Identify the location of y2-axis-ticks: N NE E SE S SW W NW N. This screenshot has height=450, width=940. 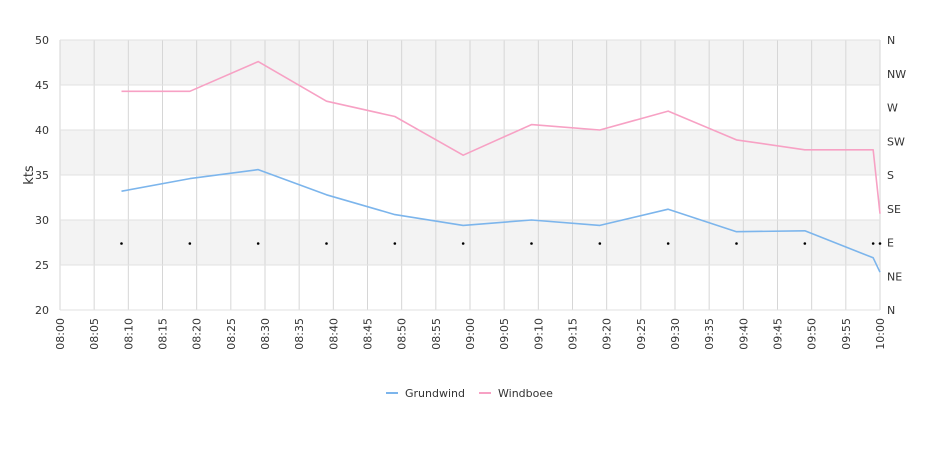
(896, 175).